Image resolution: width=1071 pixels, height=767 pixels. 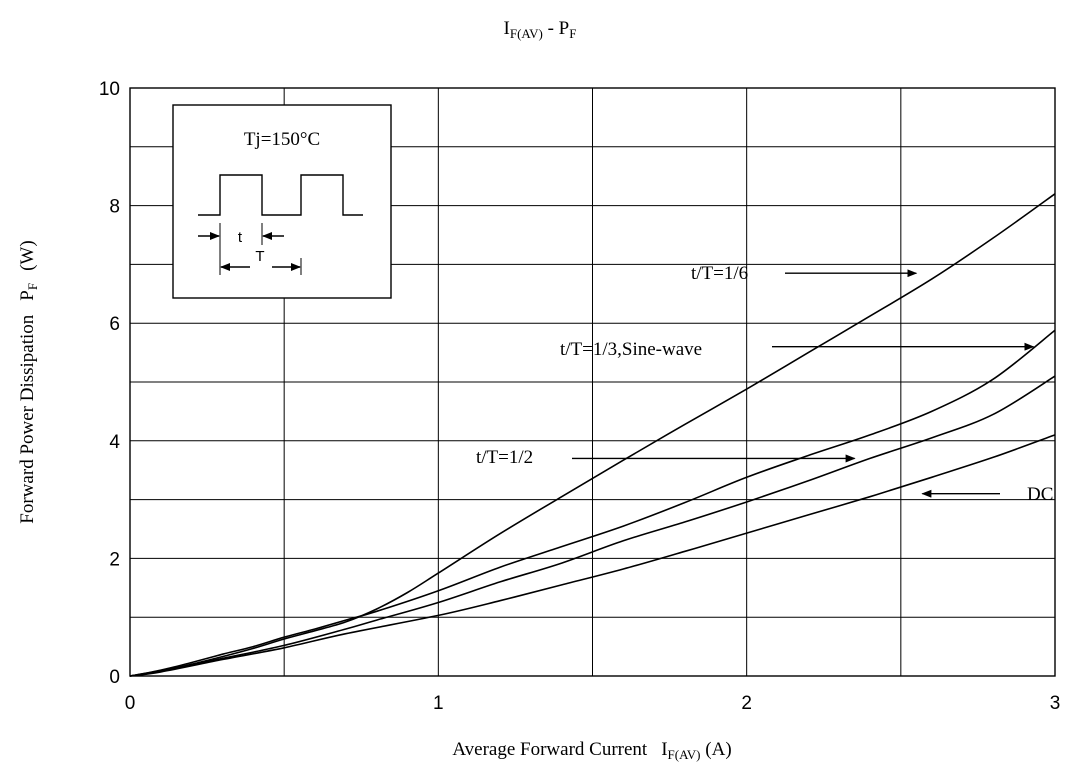 What do you see at coordinates (631, 349) in the screenshot?
I see `annotation-label-1-3-sine: t/T=1/3,Sine-wave` at bounding box center [631, 349].